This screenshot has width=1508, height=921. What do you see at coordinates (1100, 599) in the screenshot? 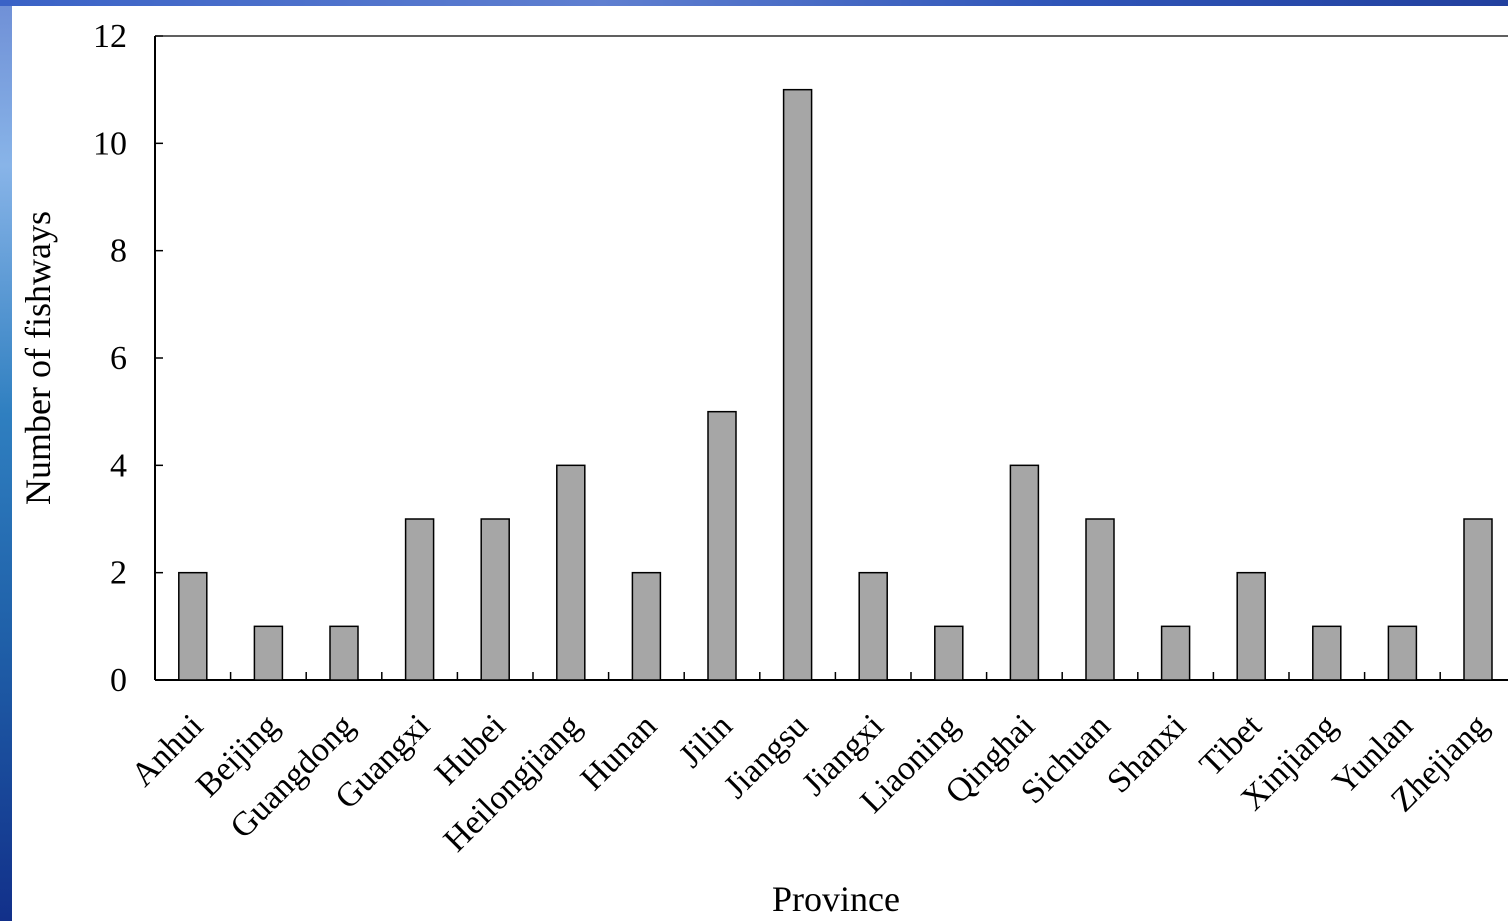
I see `bar-sichuan` at bounding box center [1100, 599].